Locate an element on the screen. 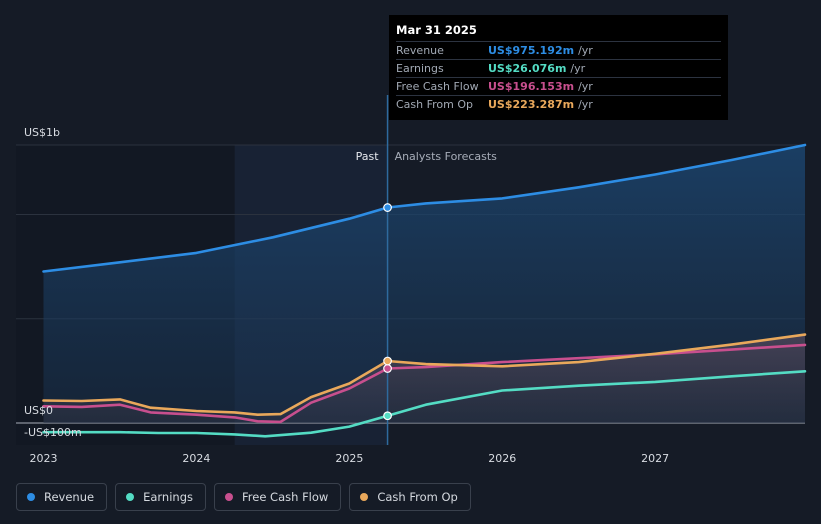  free-cash-flow-dot-icon is located at coordinates (229, 497).